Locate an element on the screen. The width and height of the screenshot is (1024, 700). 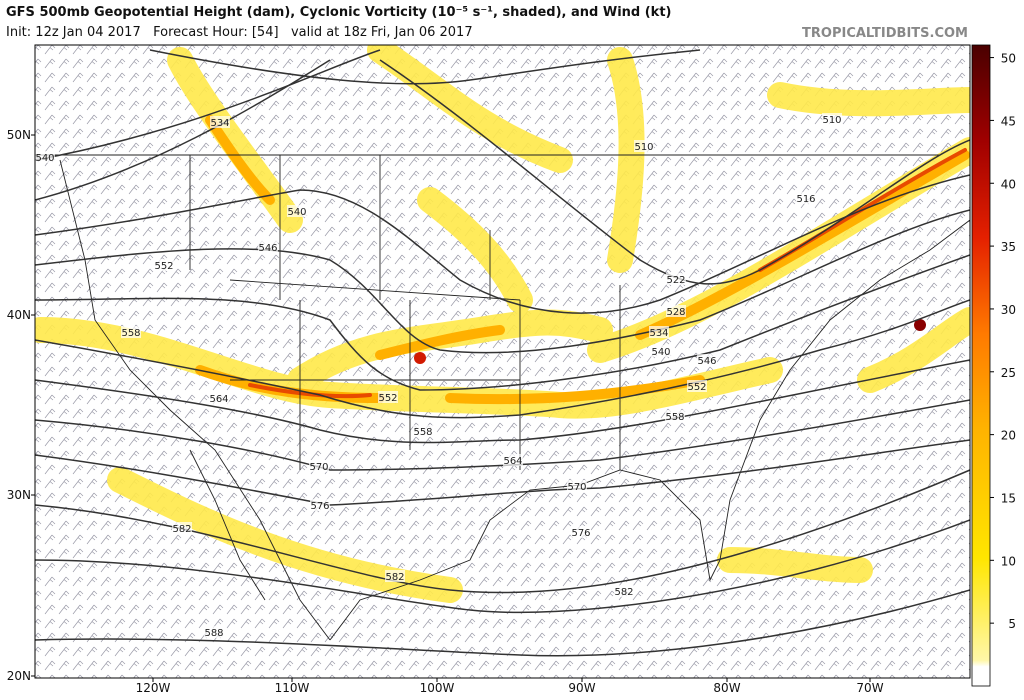
contour-label: 528 is located at coordinates (675, 312).